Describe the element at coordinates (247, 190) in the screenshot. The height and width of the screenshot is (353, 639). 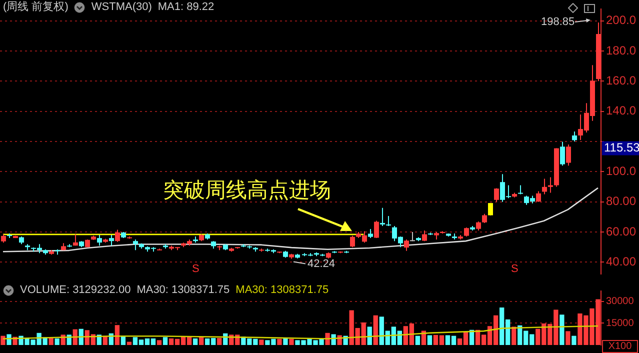
I see `annotation: 突破周线高点进场` at that location.